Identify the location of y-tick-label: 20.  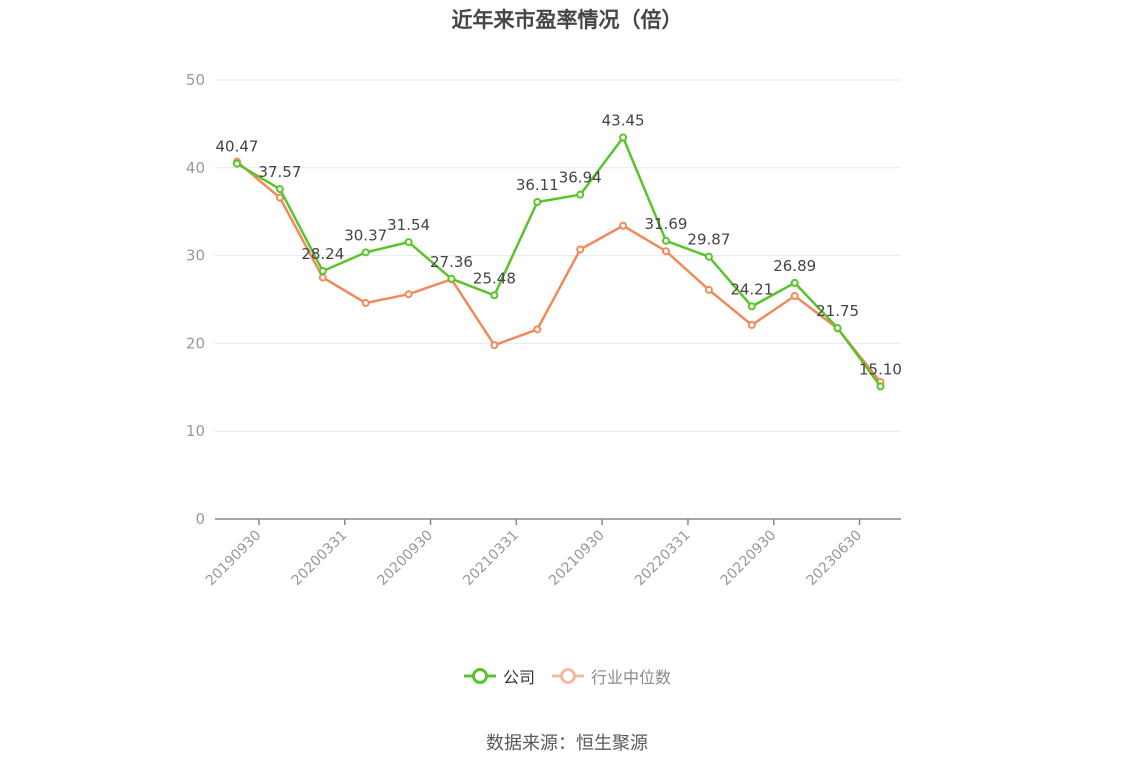
(195, 343).